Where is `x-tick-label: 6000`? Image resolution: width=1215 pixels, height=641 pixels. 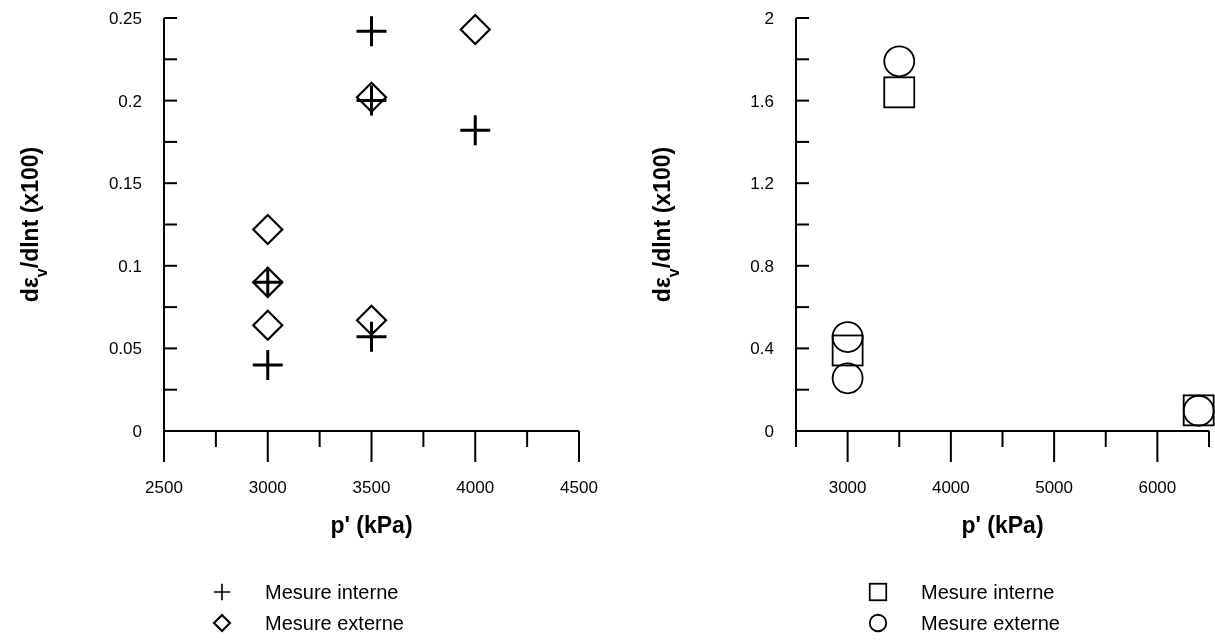 x-tick-label: 6000 is located at coordinates (1157, 487).